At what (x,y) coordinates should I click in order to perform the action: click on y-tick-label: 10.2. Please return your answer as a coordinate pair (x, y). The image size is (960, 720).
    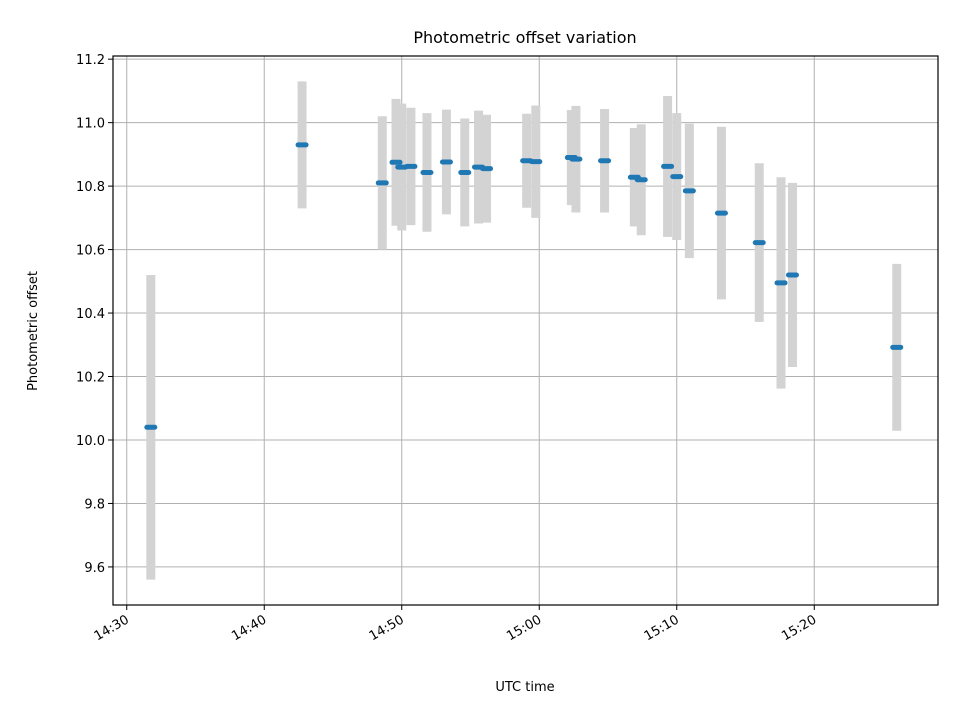
    Looking at the image, I should click on (90, 378).